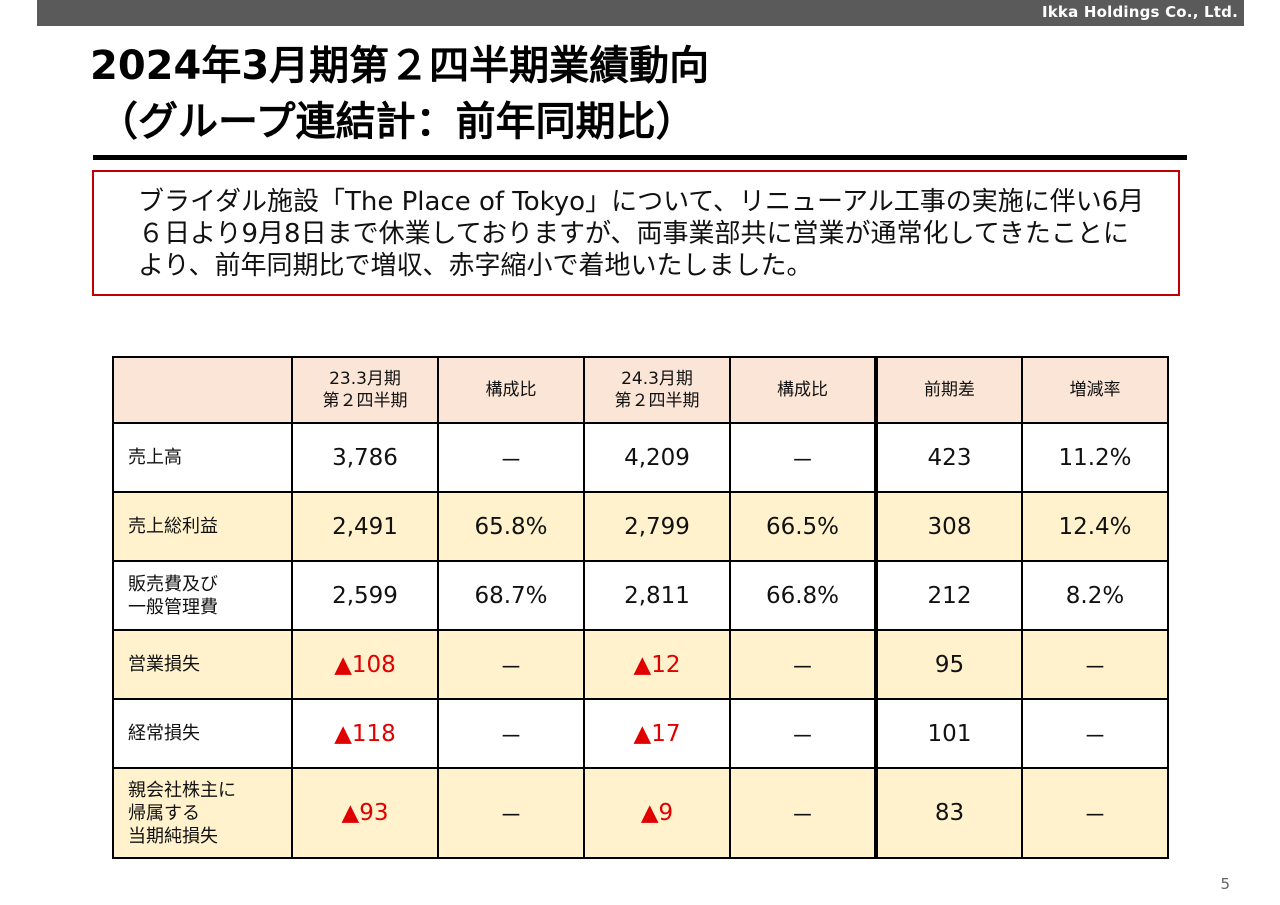  I want to click on header-difference: 前期差, so click(948, 390).